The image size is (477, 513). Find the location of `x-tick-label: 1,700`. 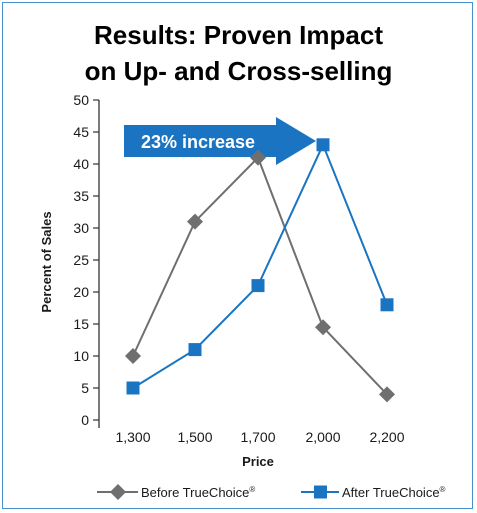

x-tick-label: 1,700 is located at coordinates (257, 437).